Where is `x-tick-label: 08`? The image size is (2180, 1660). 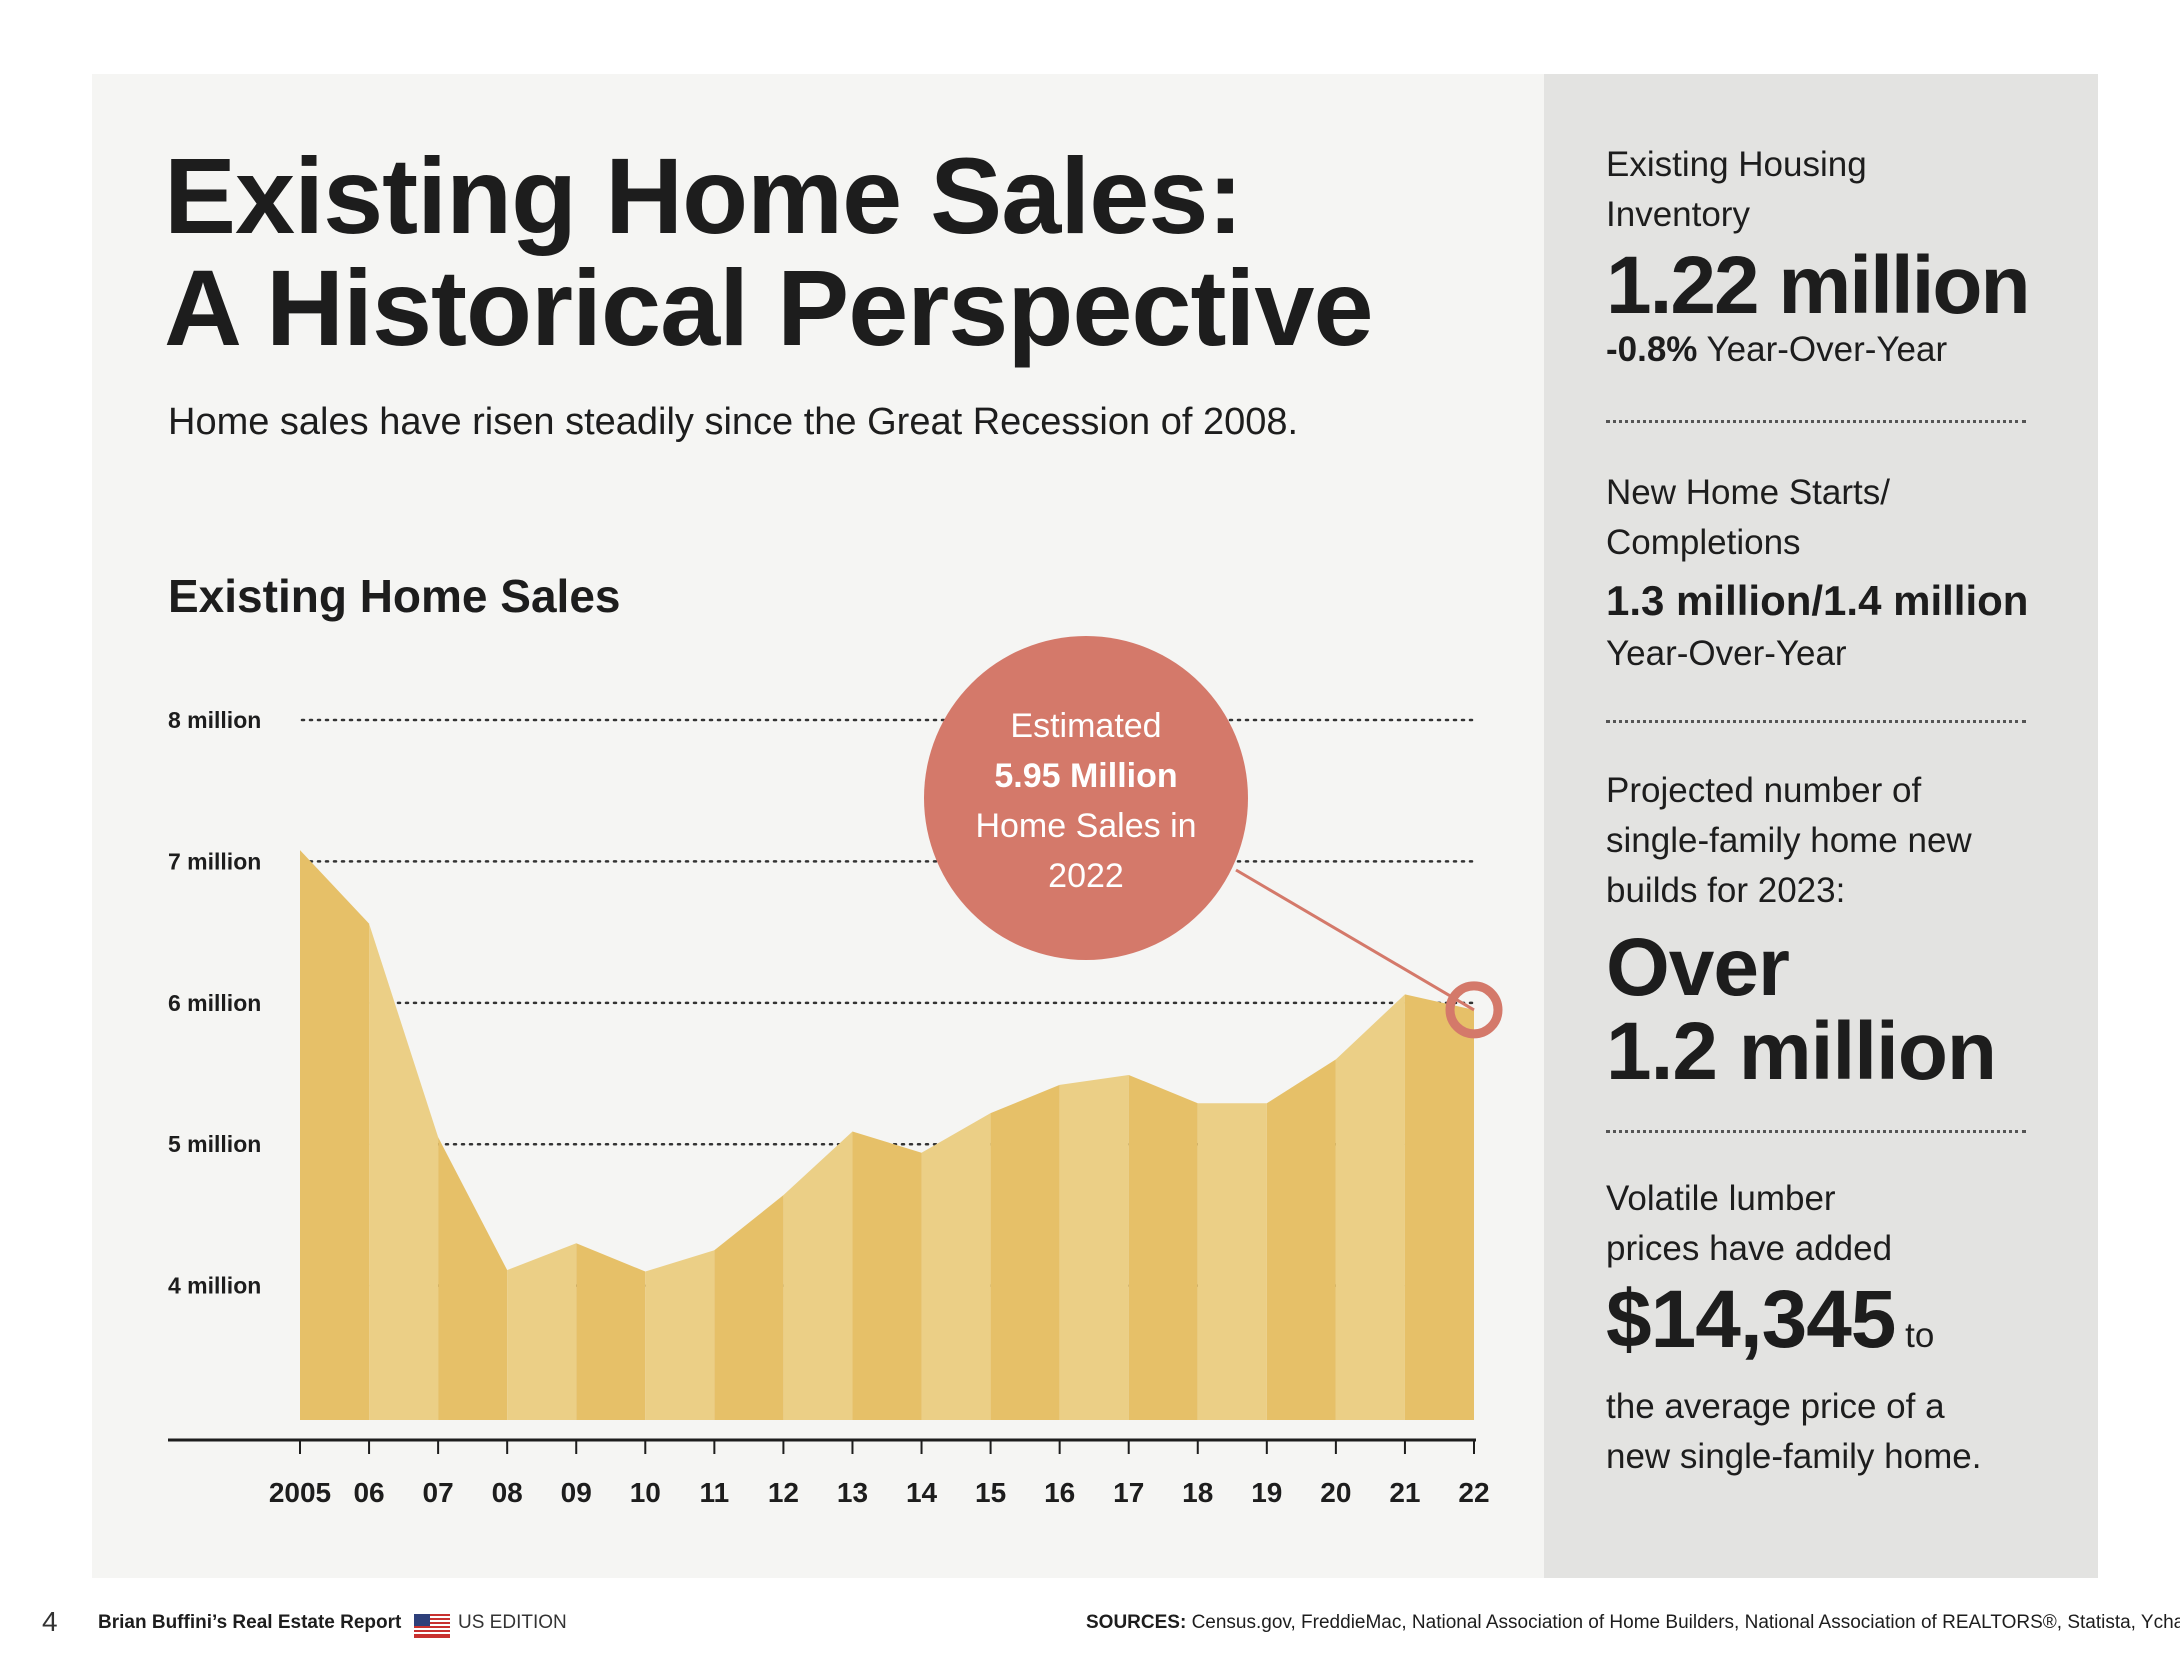 x-tick-label: 08 is located at coordinates (507, 1492).